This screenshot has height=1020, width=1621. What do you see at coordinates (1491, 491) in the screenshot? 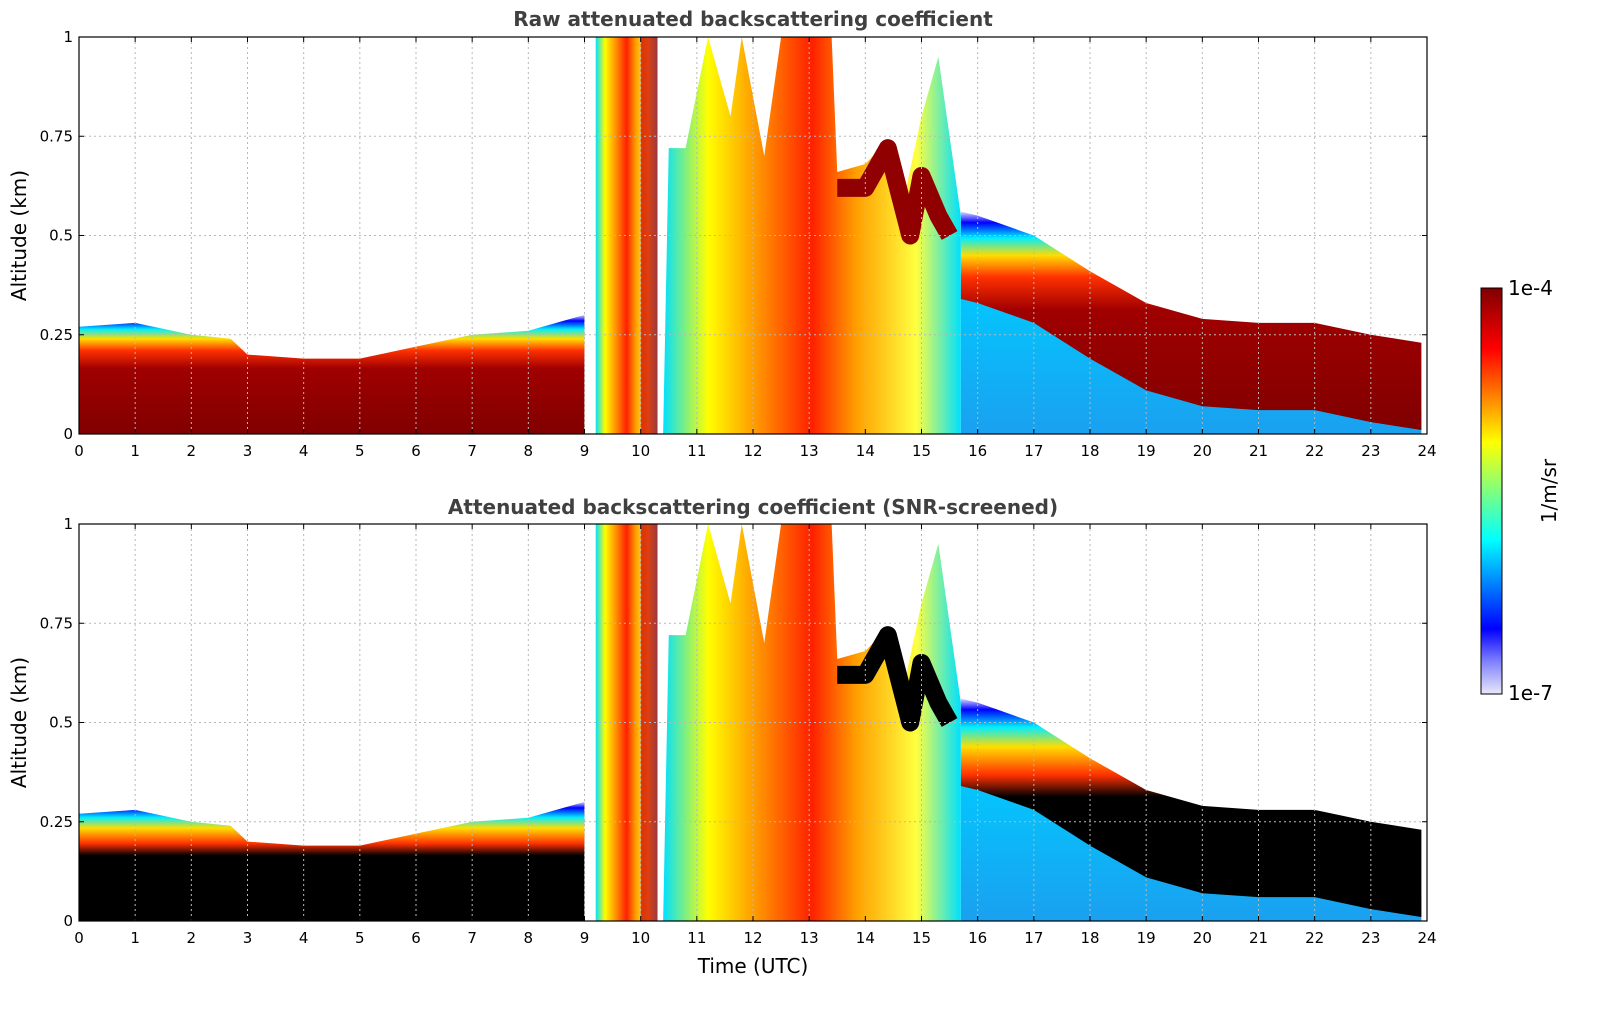
I see `colorbar-gradient` at bounding box center [1491, 491].